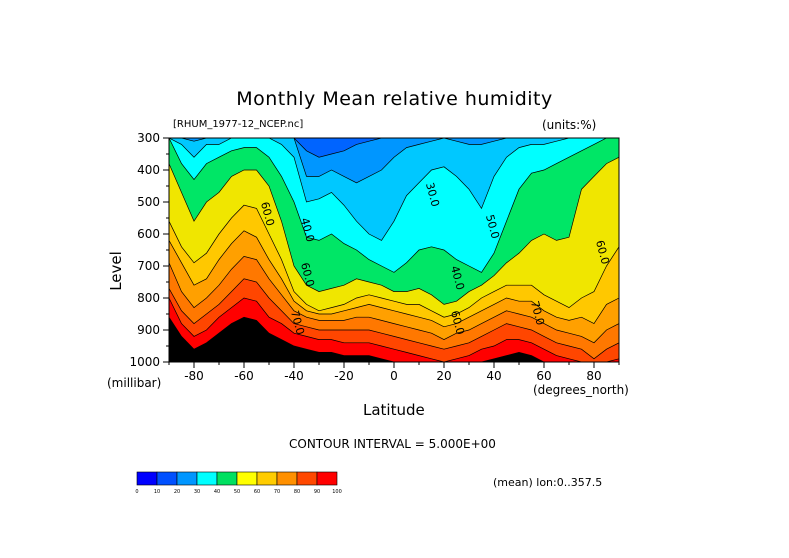 The image size is (789, 558). I want to click on contour-interval-label: CONTOUR INTERVAL = 5.000E+00, so click(392, 444).